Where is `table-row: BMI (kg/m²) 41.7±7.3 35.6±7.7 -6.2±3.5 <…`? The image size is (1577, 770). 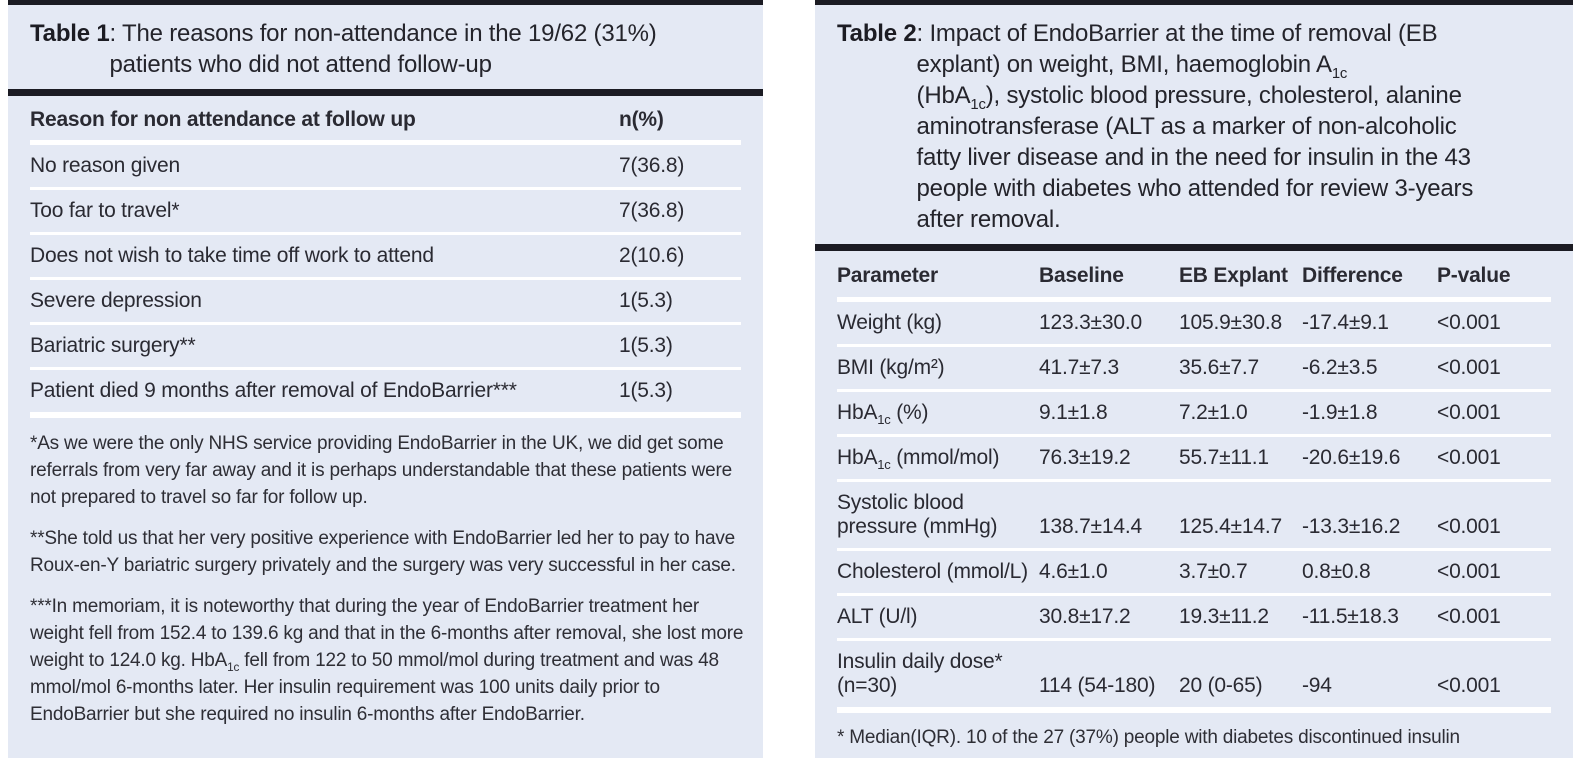
table-row: BMI (kg/m²) 41.7±7.3 35.6±7.7 -6.2±3.5 <… is located at coordinates (1194, 368).